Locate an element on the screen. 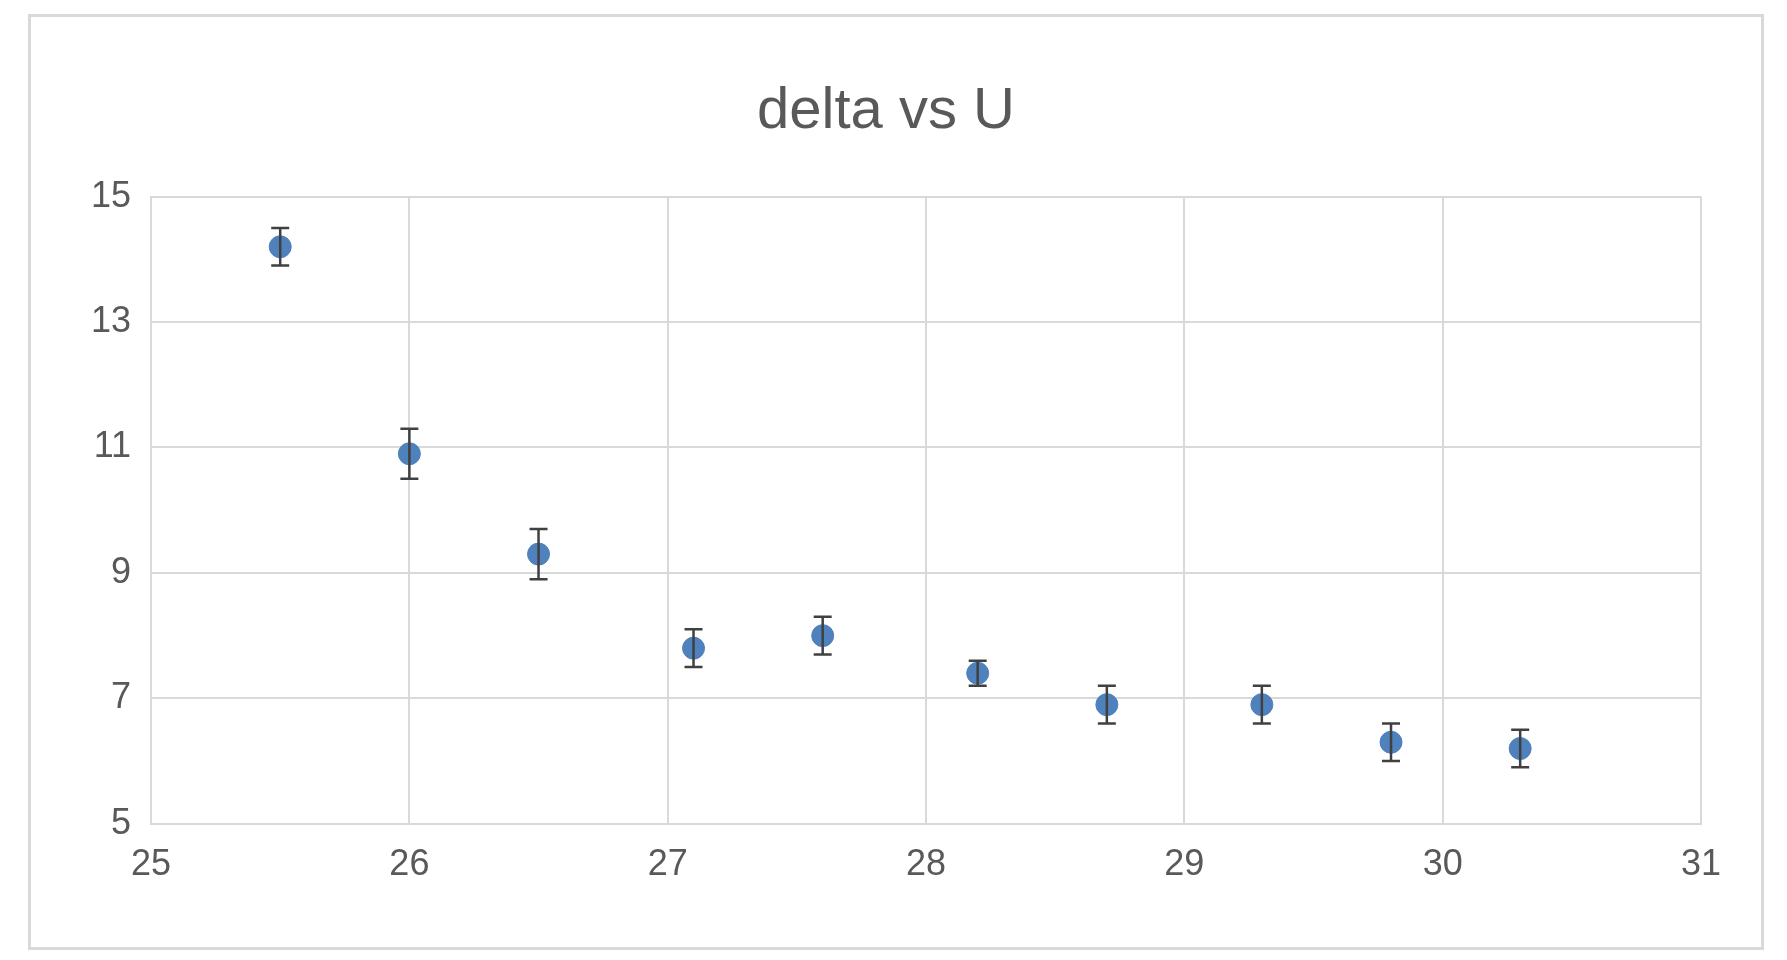  y-tick-label: 7 is located at coordinates (121, 696).